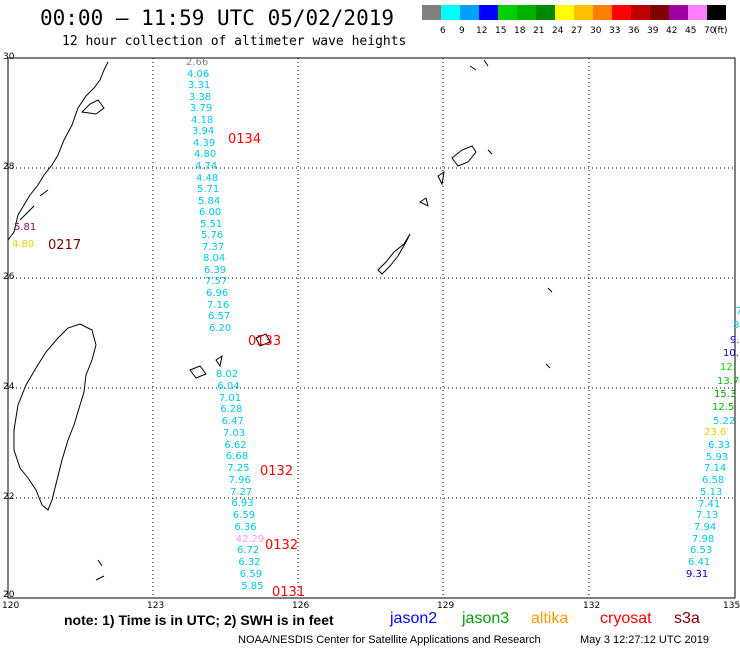 This screenshot has width=740, height=650. Describe the element at coordinates (558, 31) in the screenshot. I see `legend-bin-label: 24` at that location.